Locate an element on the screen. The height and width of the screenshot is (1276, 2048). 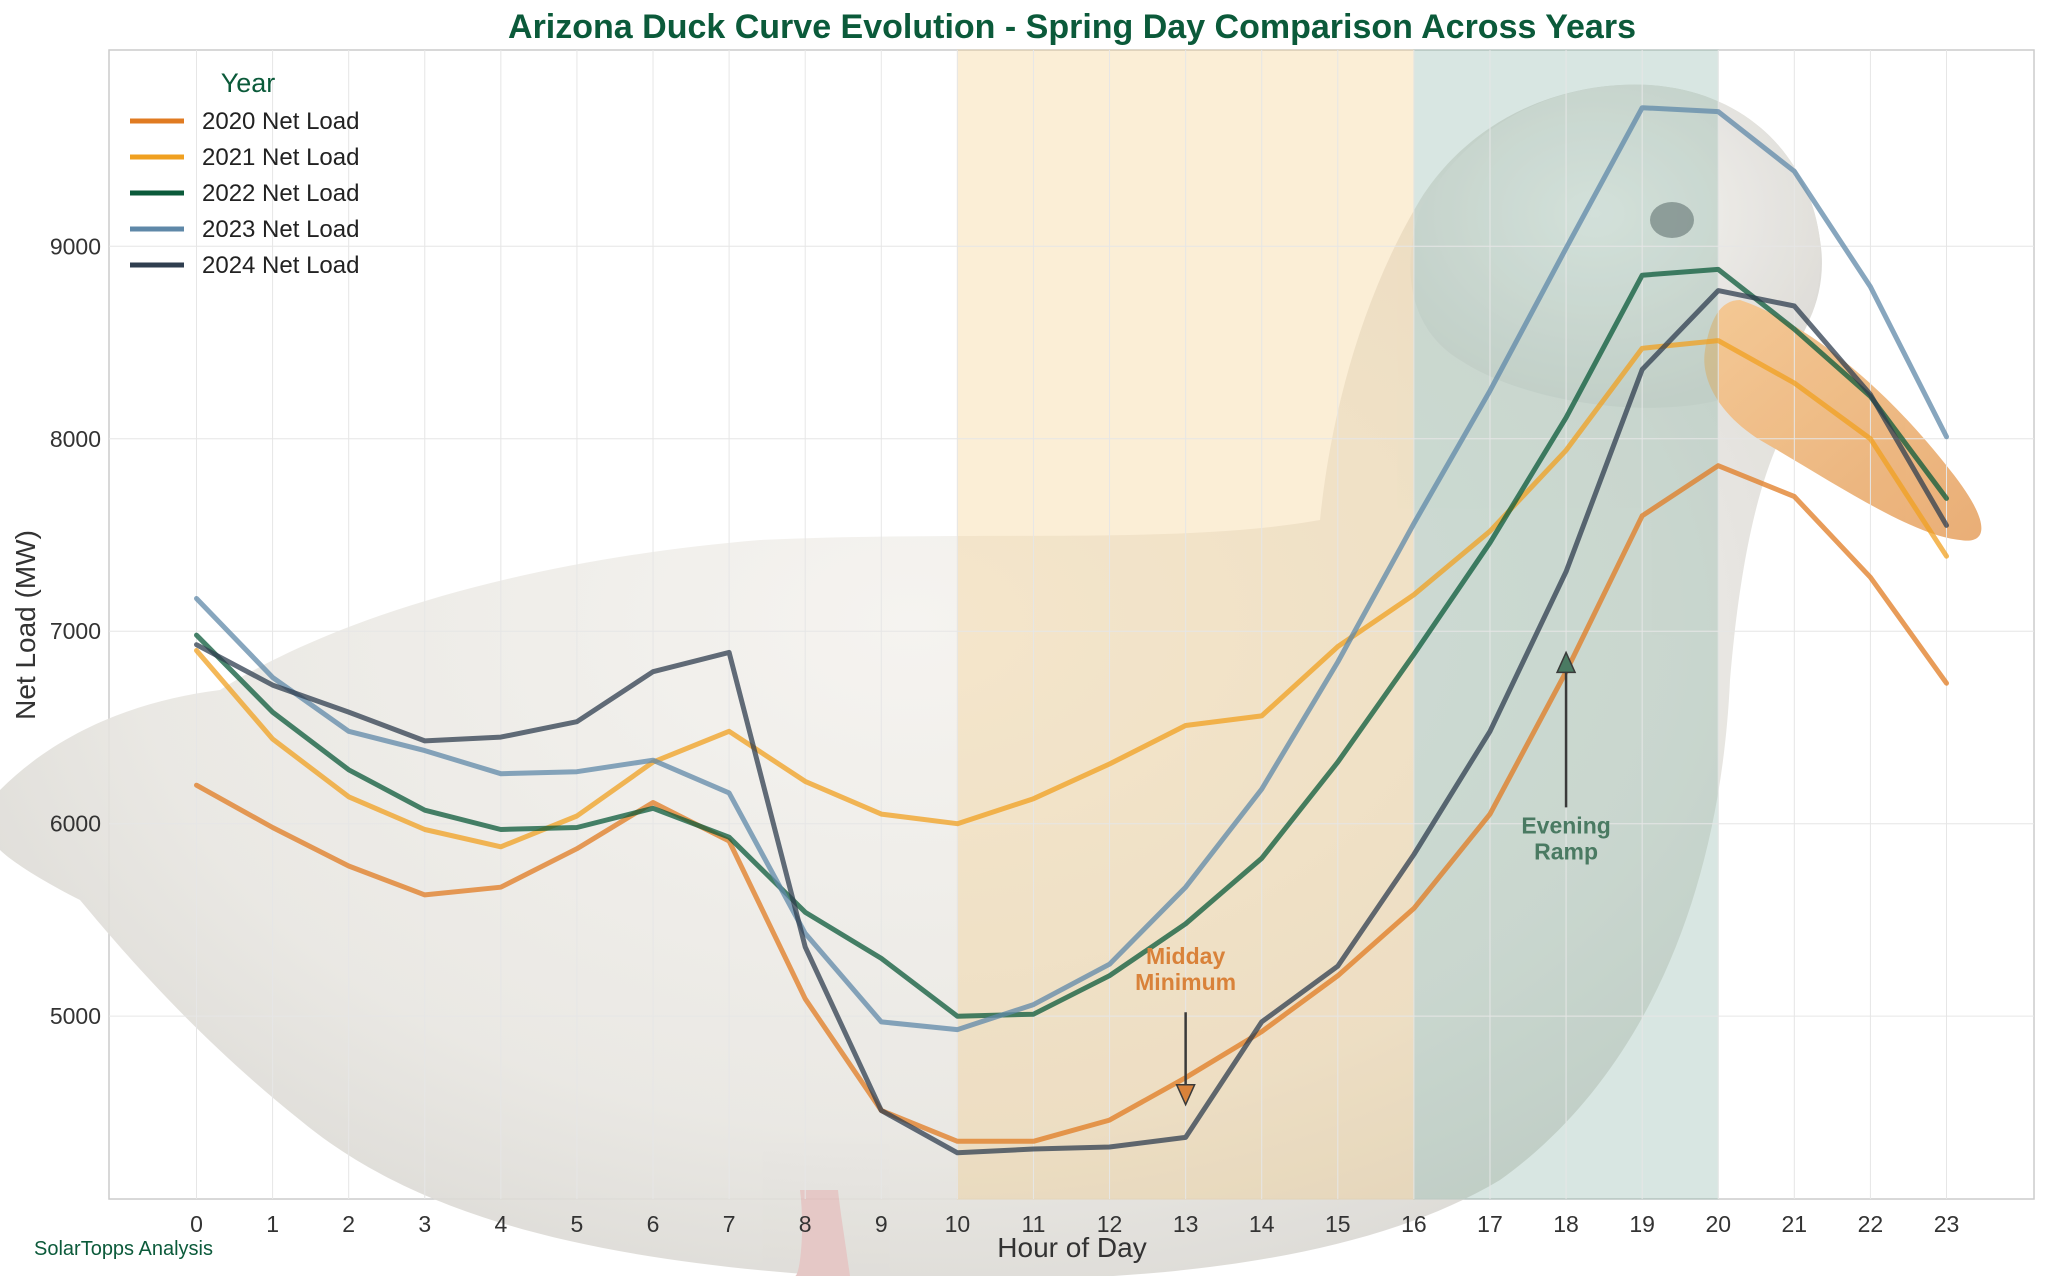
x-tick-label-16: 16 is located at coordinates (1414, 1224).